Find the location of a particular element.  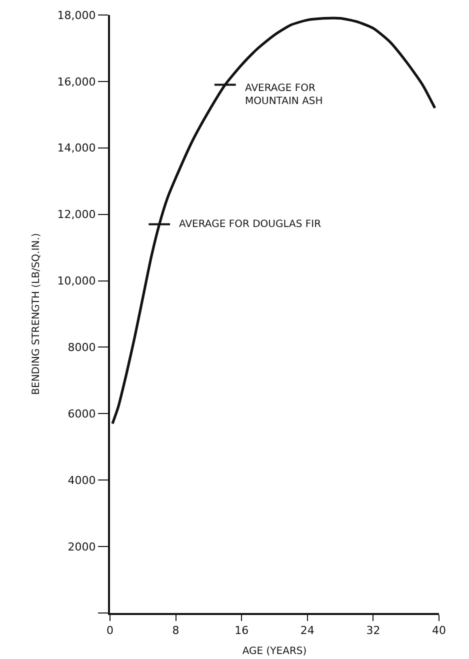

y-tick-label: 4000 is located at coordinates (82, 480).